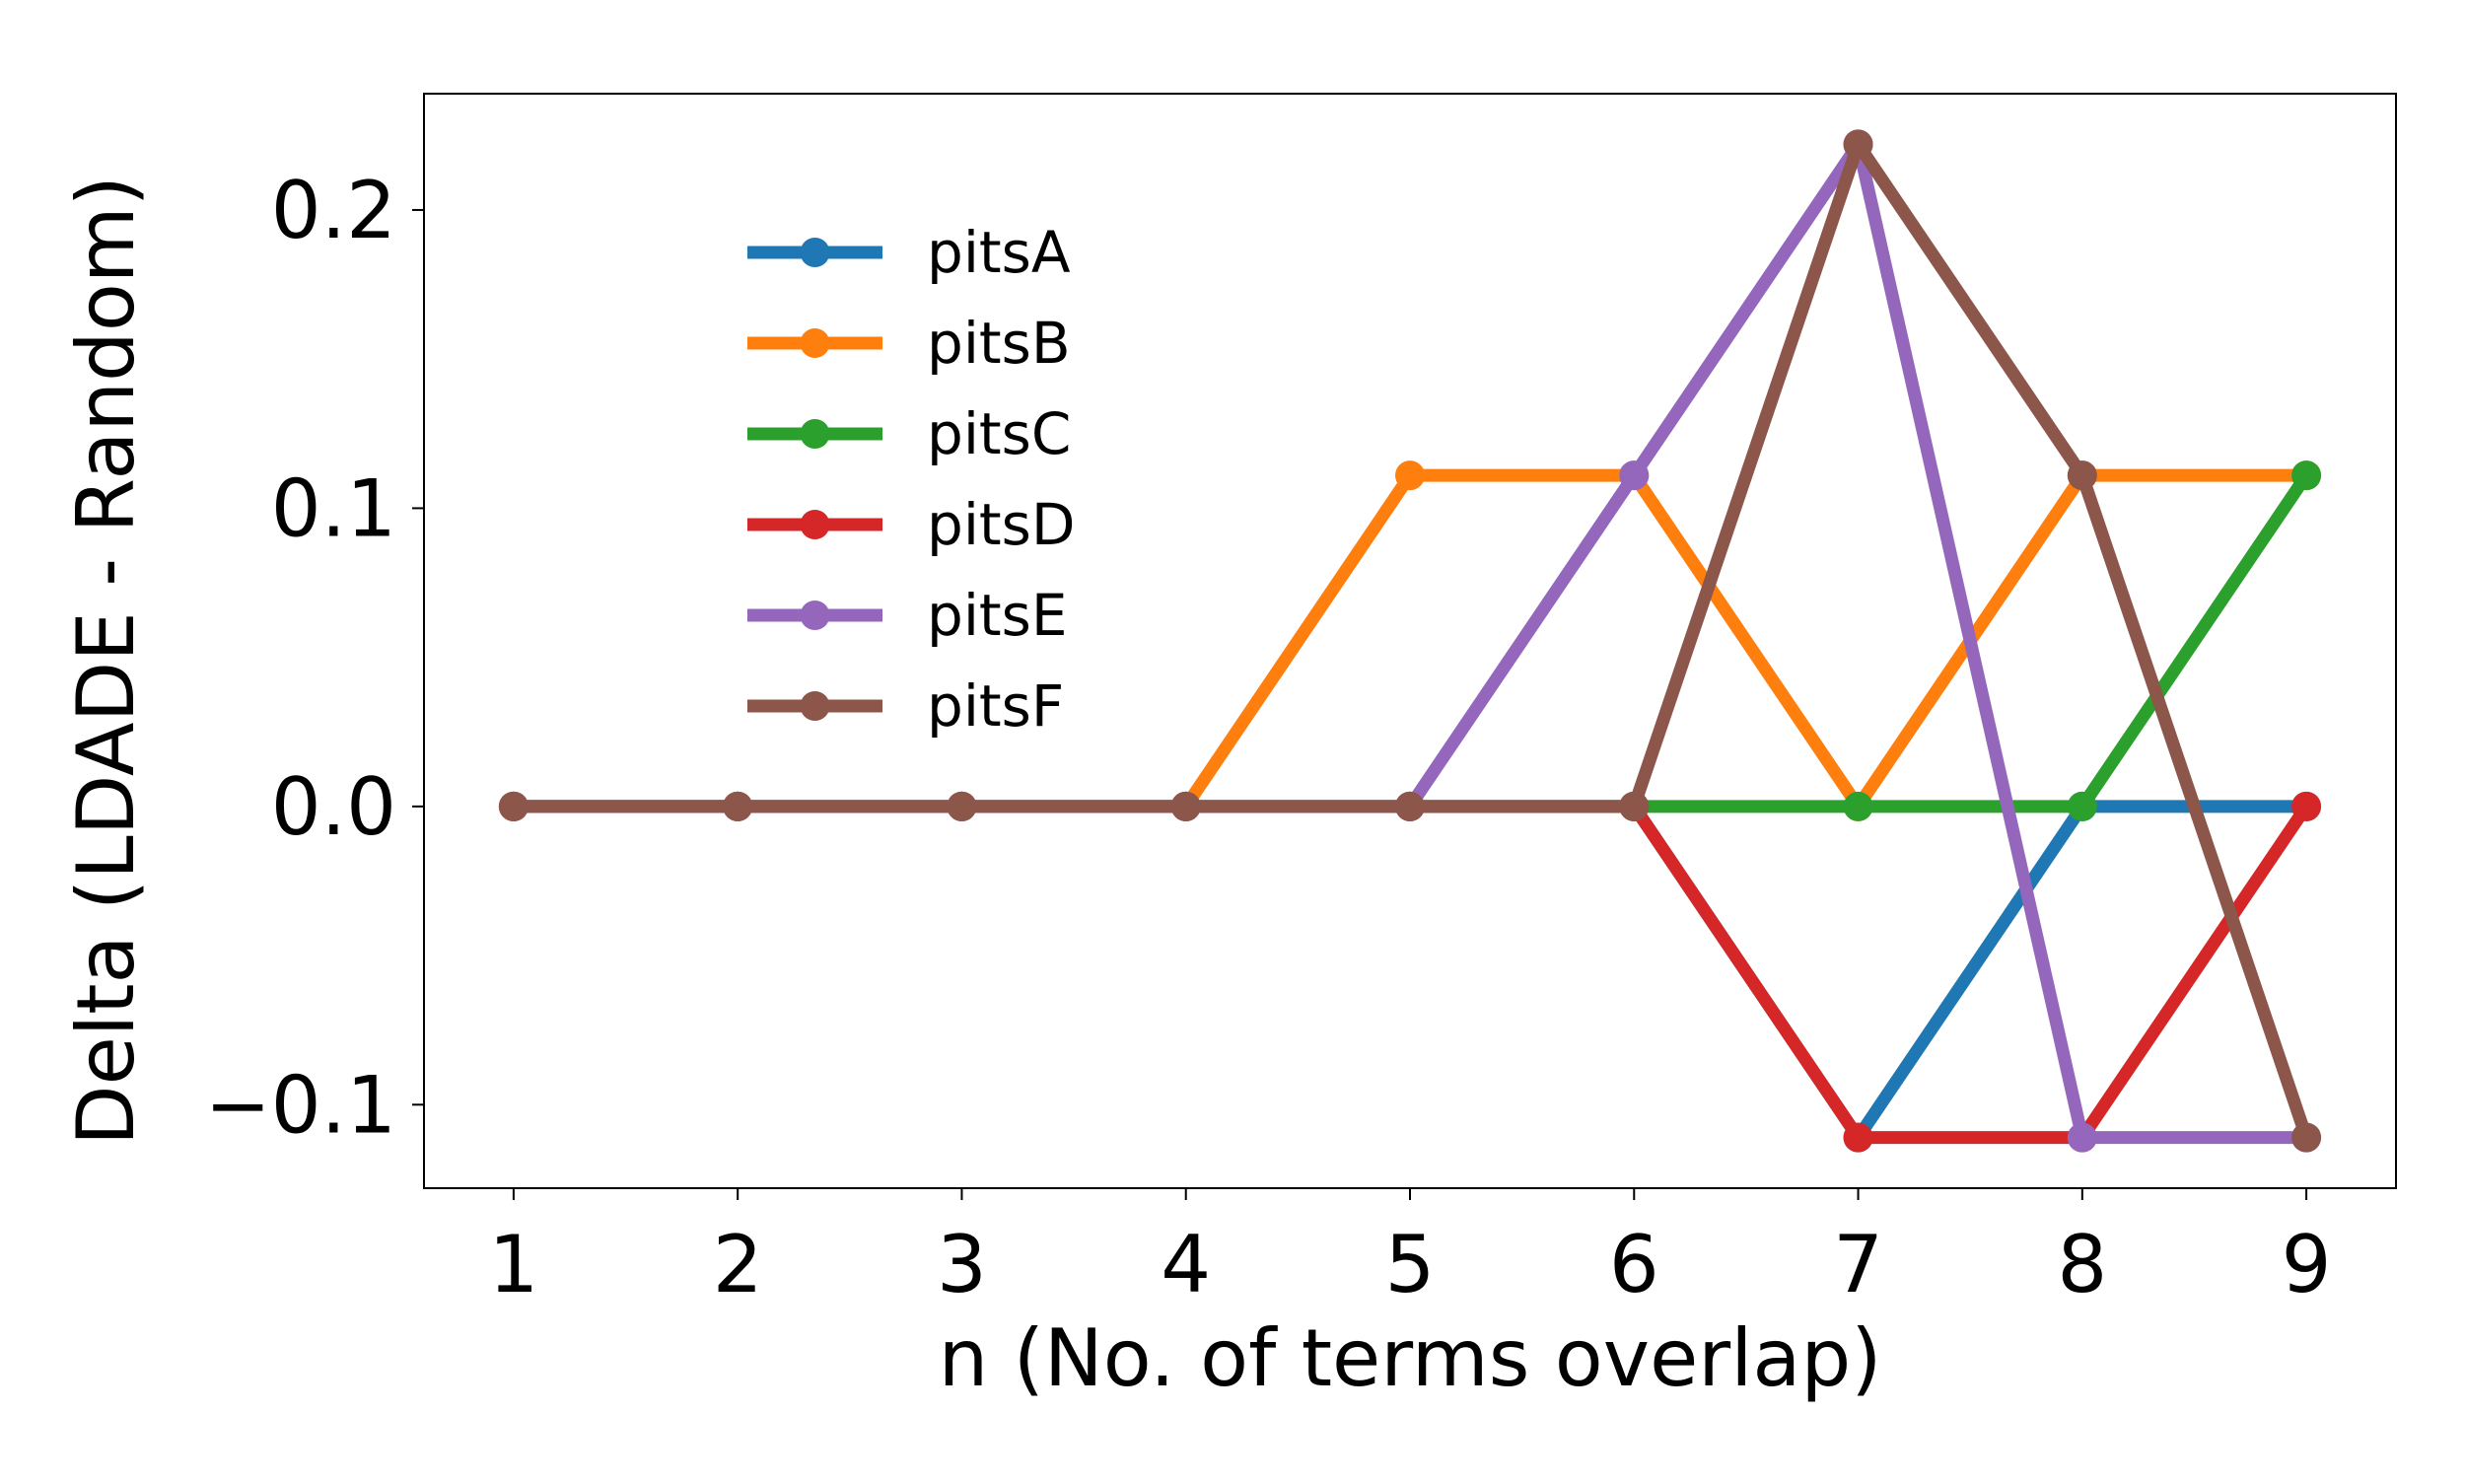 This screenshot has width=2465, height=1484. I want to click on y-tick-label: 0.2, so click(333, 210).